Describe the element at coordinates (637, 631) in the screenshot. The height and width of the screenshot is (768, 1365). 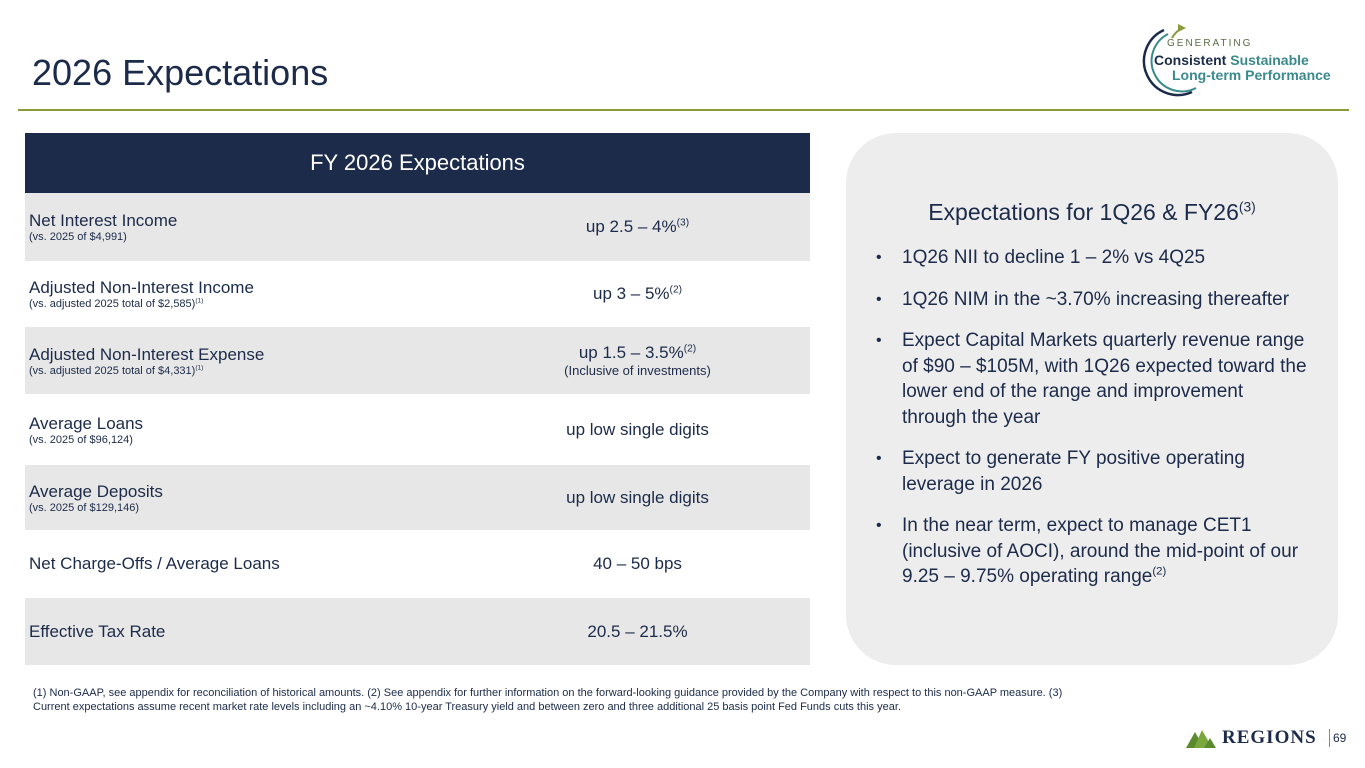
I see `row-value: 20.5 – 21.5%` at that location.